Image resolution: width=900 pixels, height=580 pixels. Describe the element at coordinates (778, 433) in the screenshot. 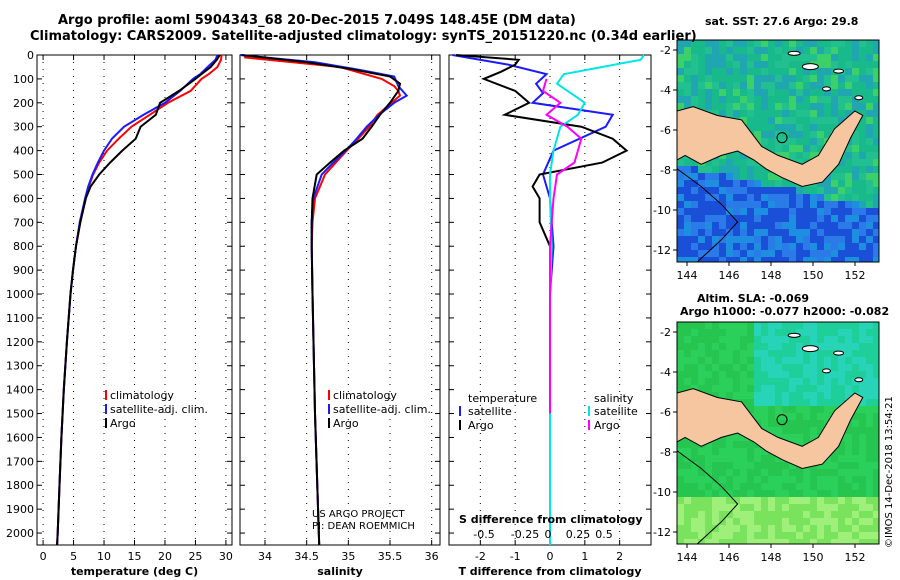

I see `sla-map` at that location.